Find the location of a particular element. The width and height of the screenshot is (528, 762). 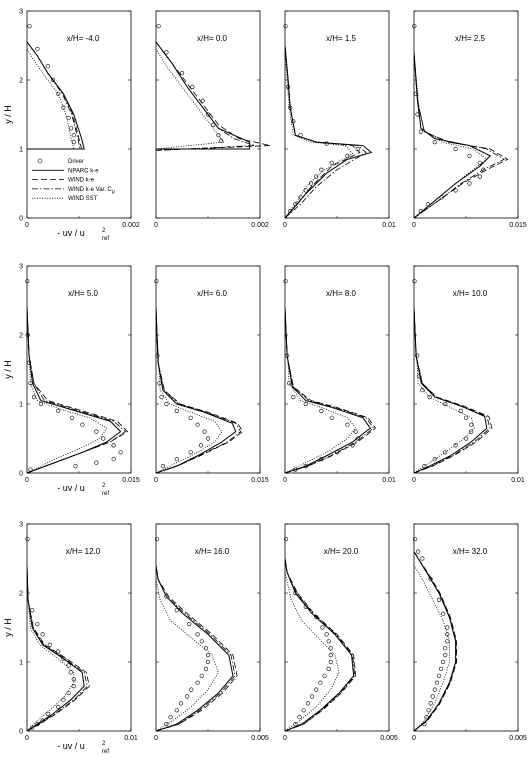

station-label: x/H= 2.5 is located at coordinates (470, 38).